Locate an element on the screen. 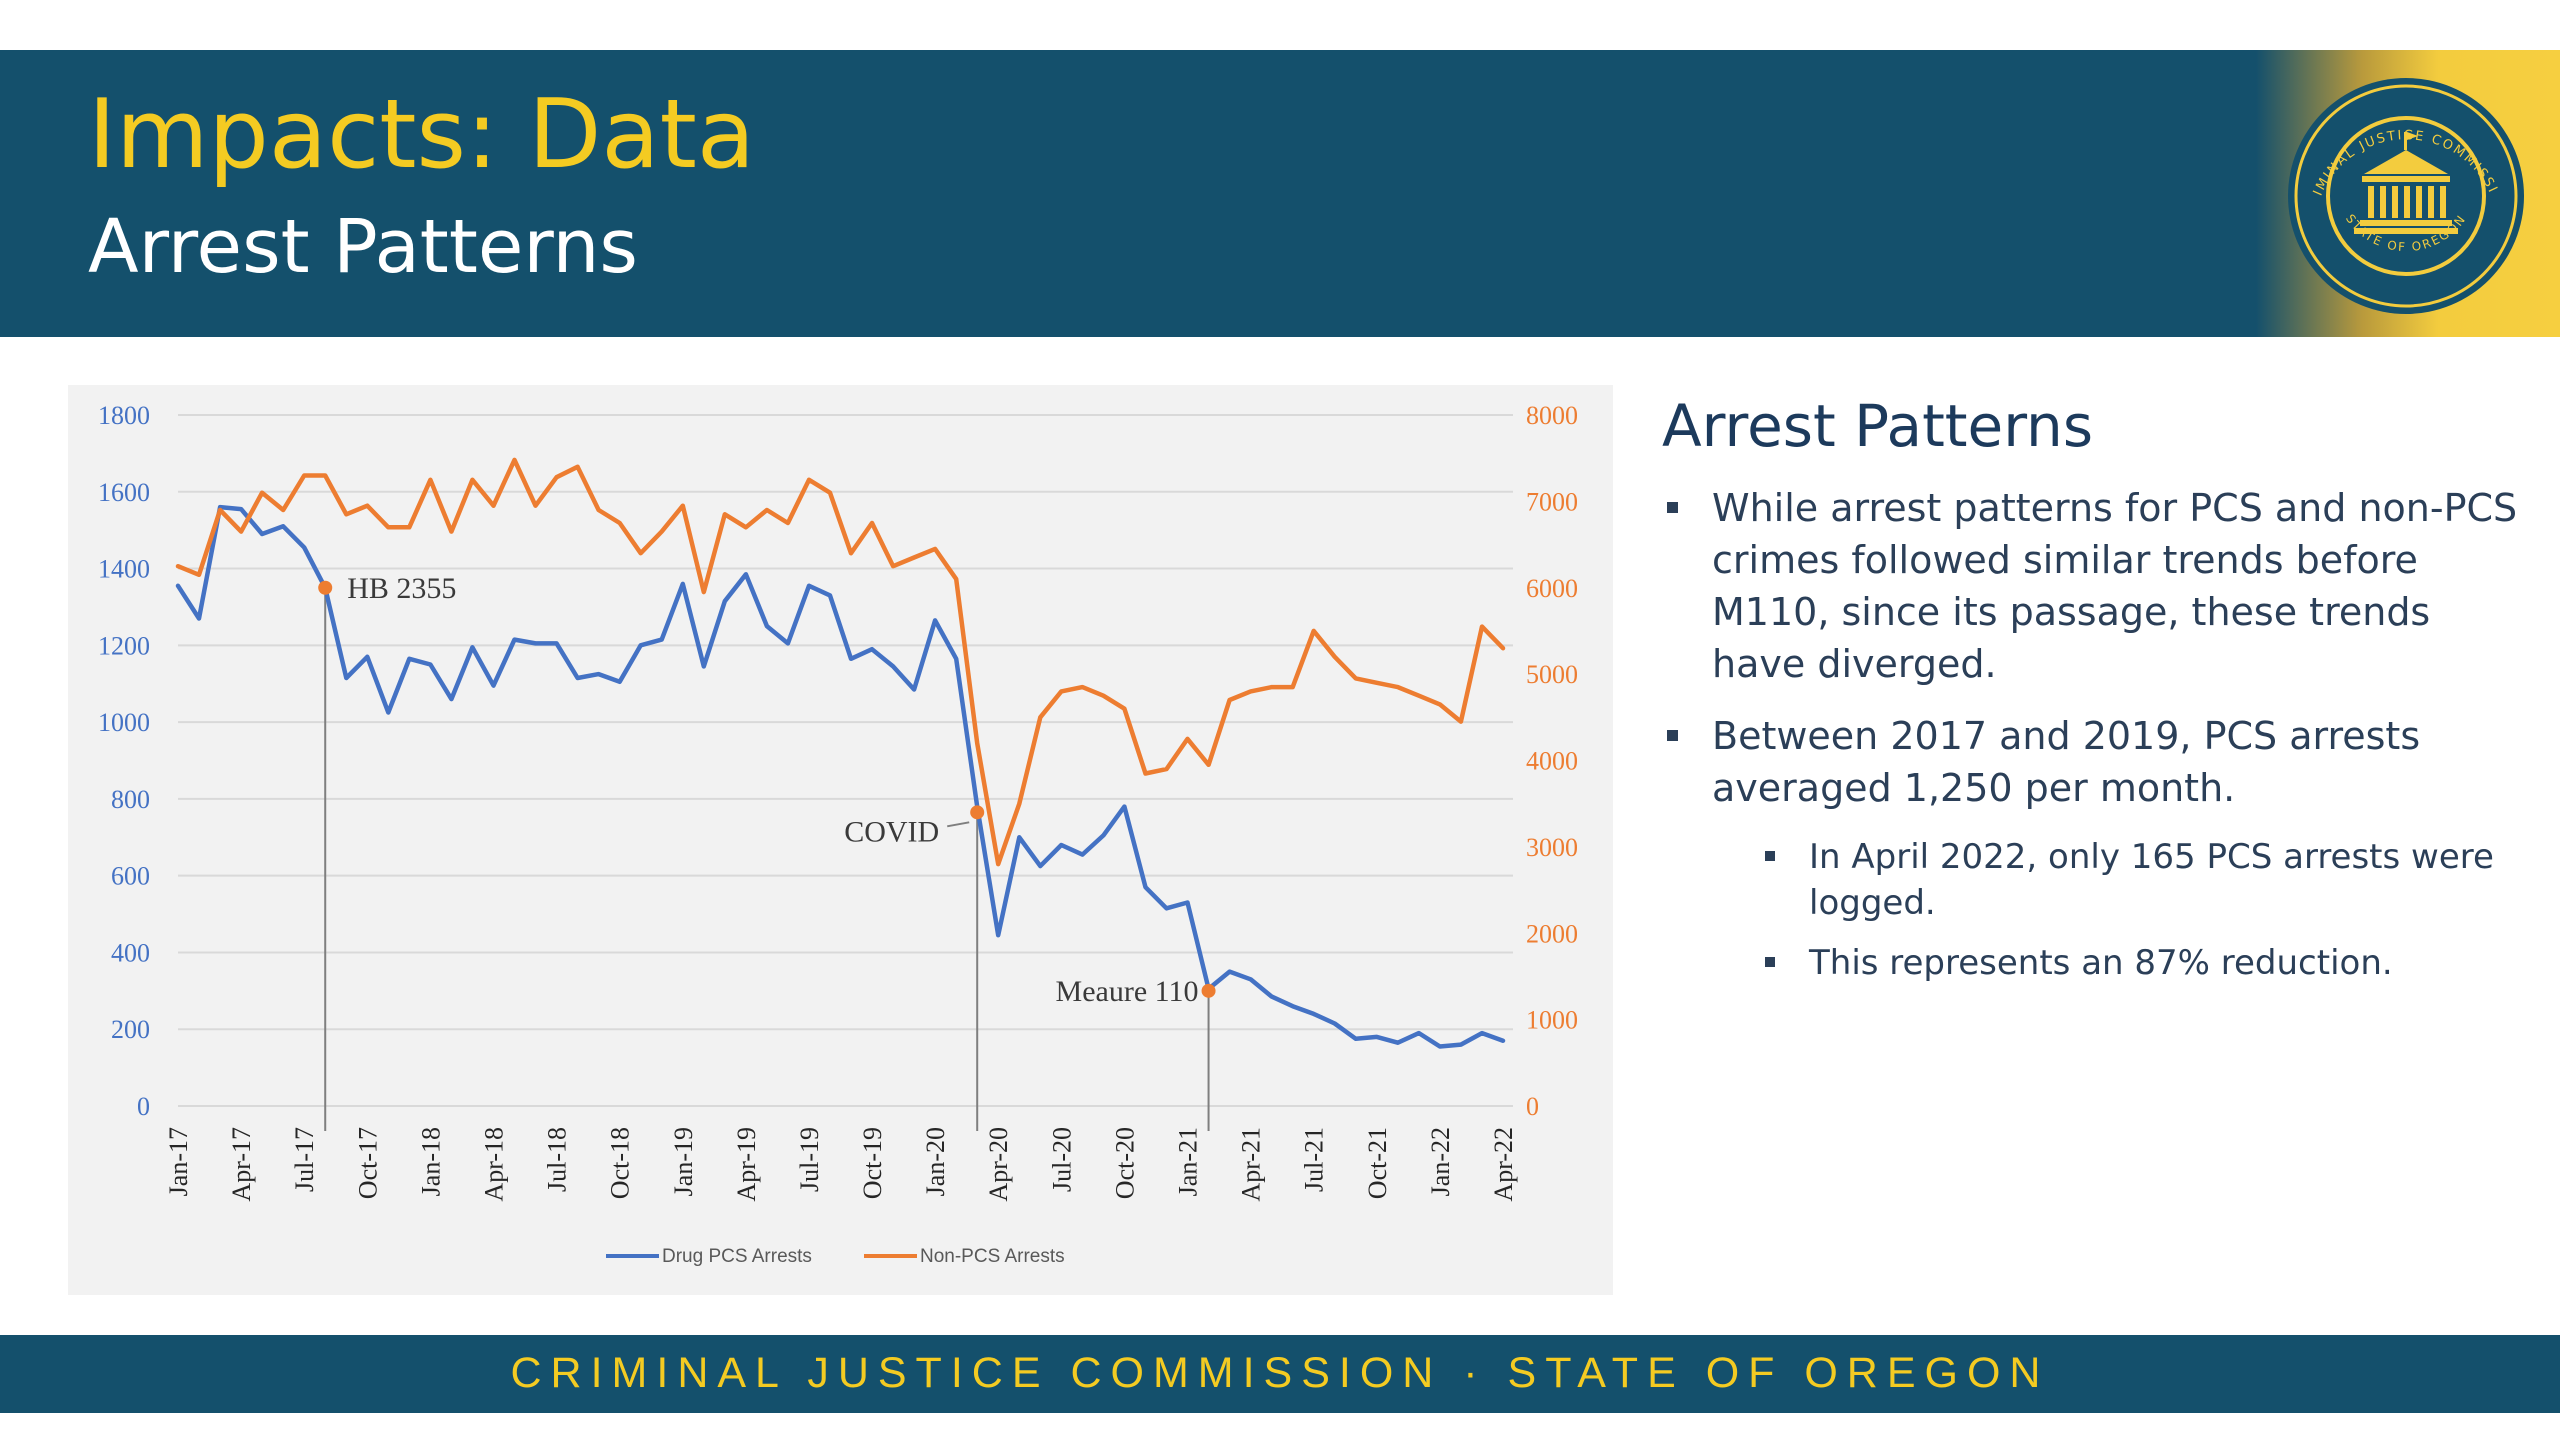  right-axis-tick-label: 3000 is located at coordinates (1552, 847).